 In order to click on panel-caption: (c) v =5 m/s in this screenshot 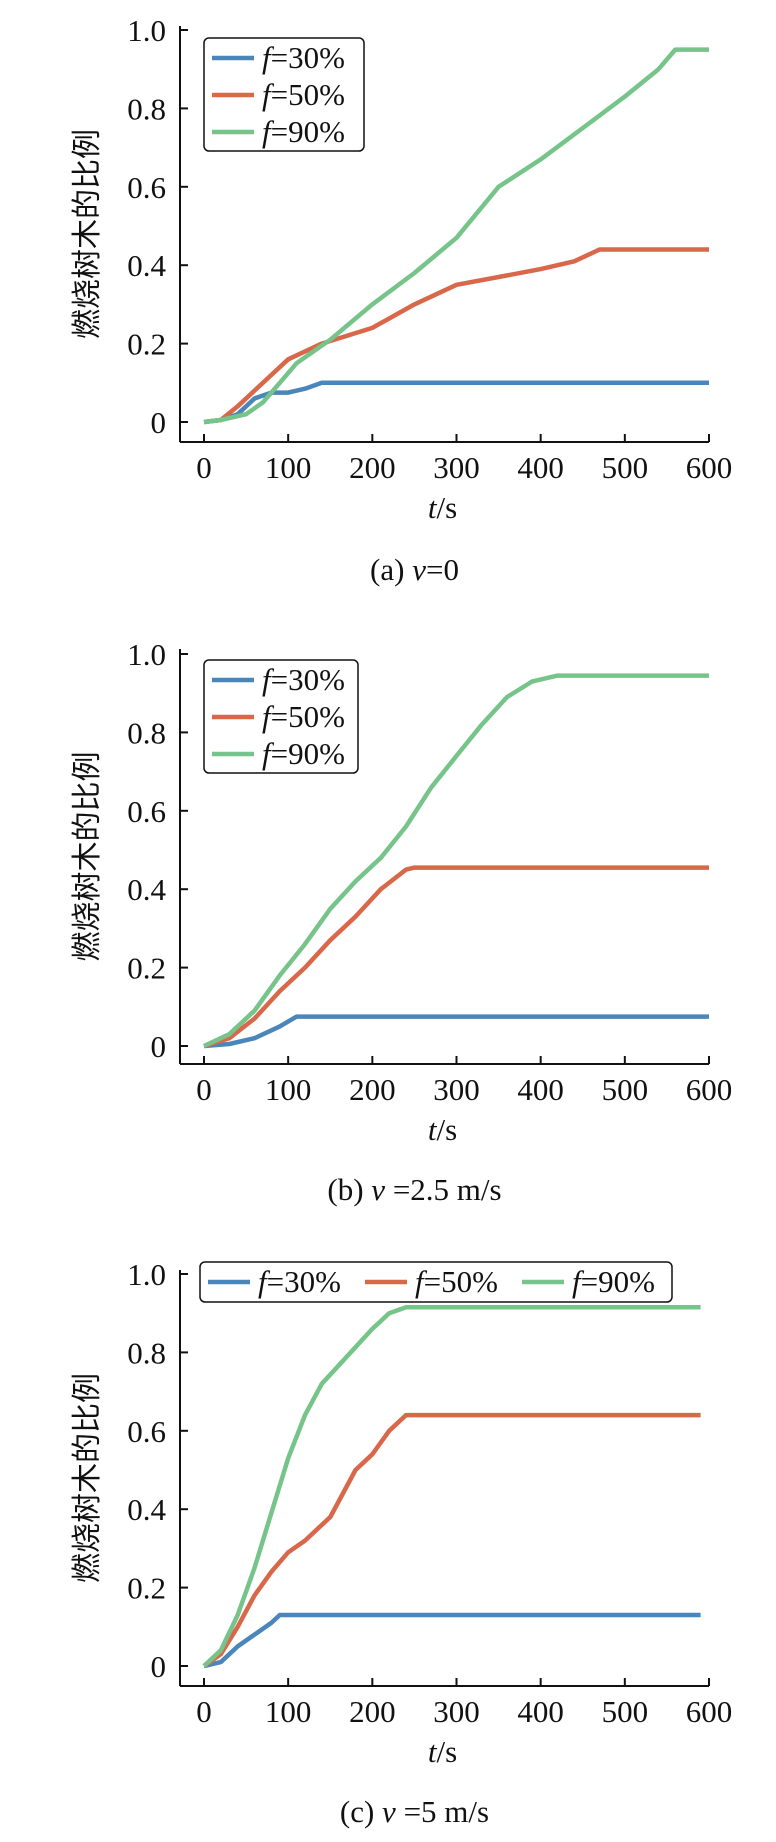, I will do `click(414, 1811)`.